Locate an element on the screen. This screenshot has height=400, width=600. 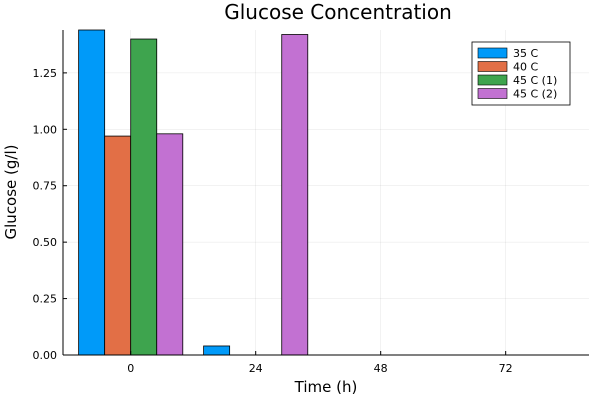
legend-label: 45 C (2) is located at coordinates (535, 94).